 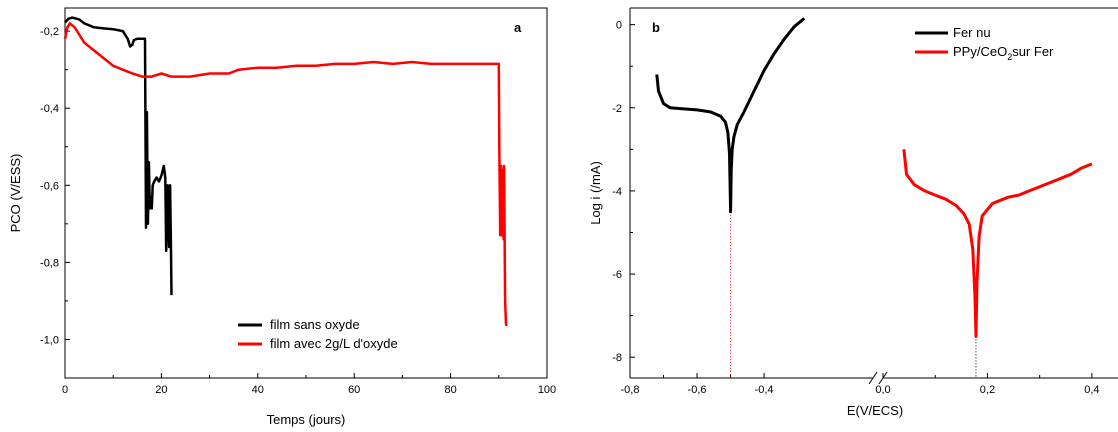 I want to click on y-axis-label-a: PCO (V/ESS), so click(x=15, y=193).